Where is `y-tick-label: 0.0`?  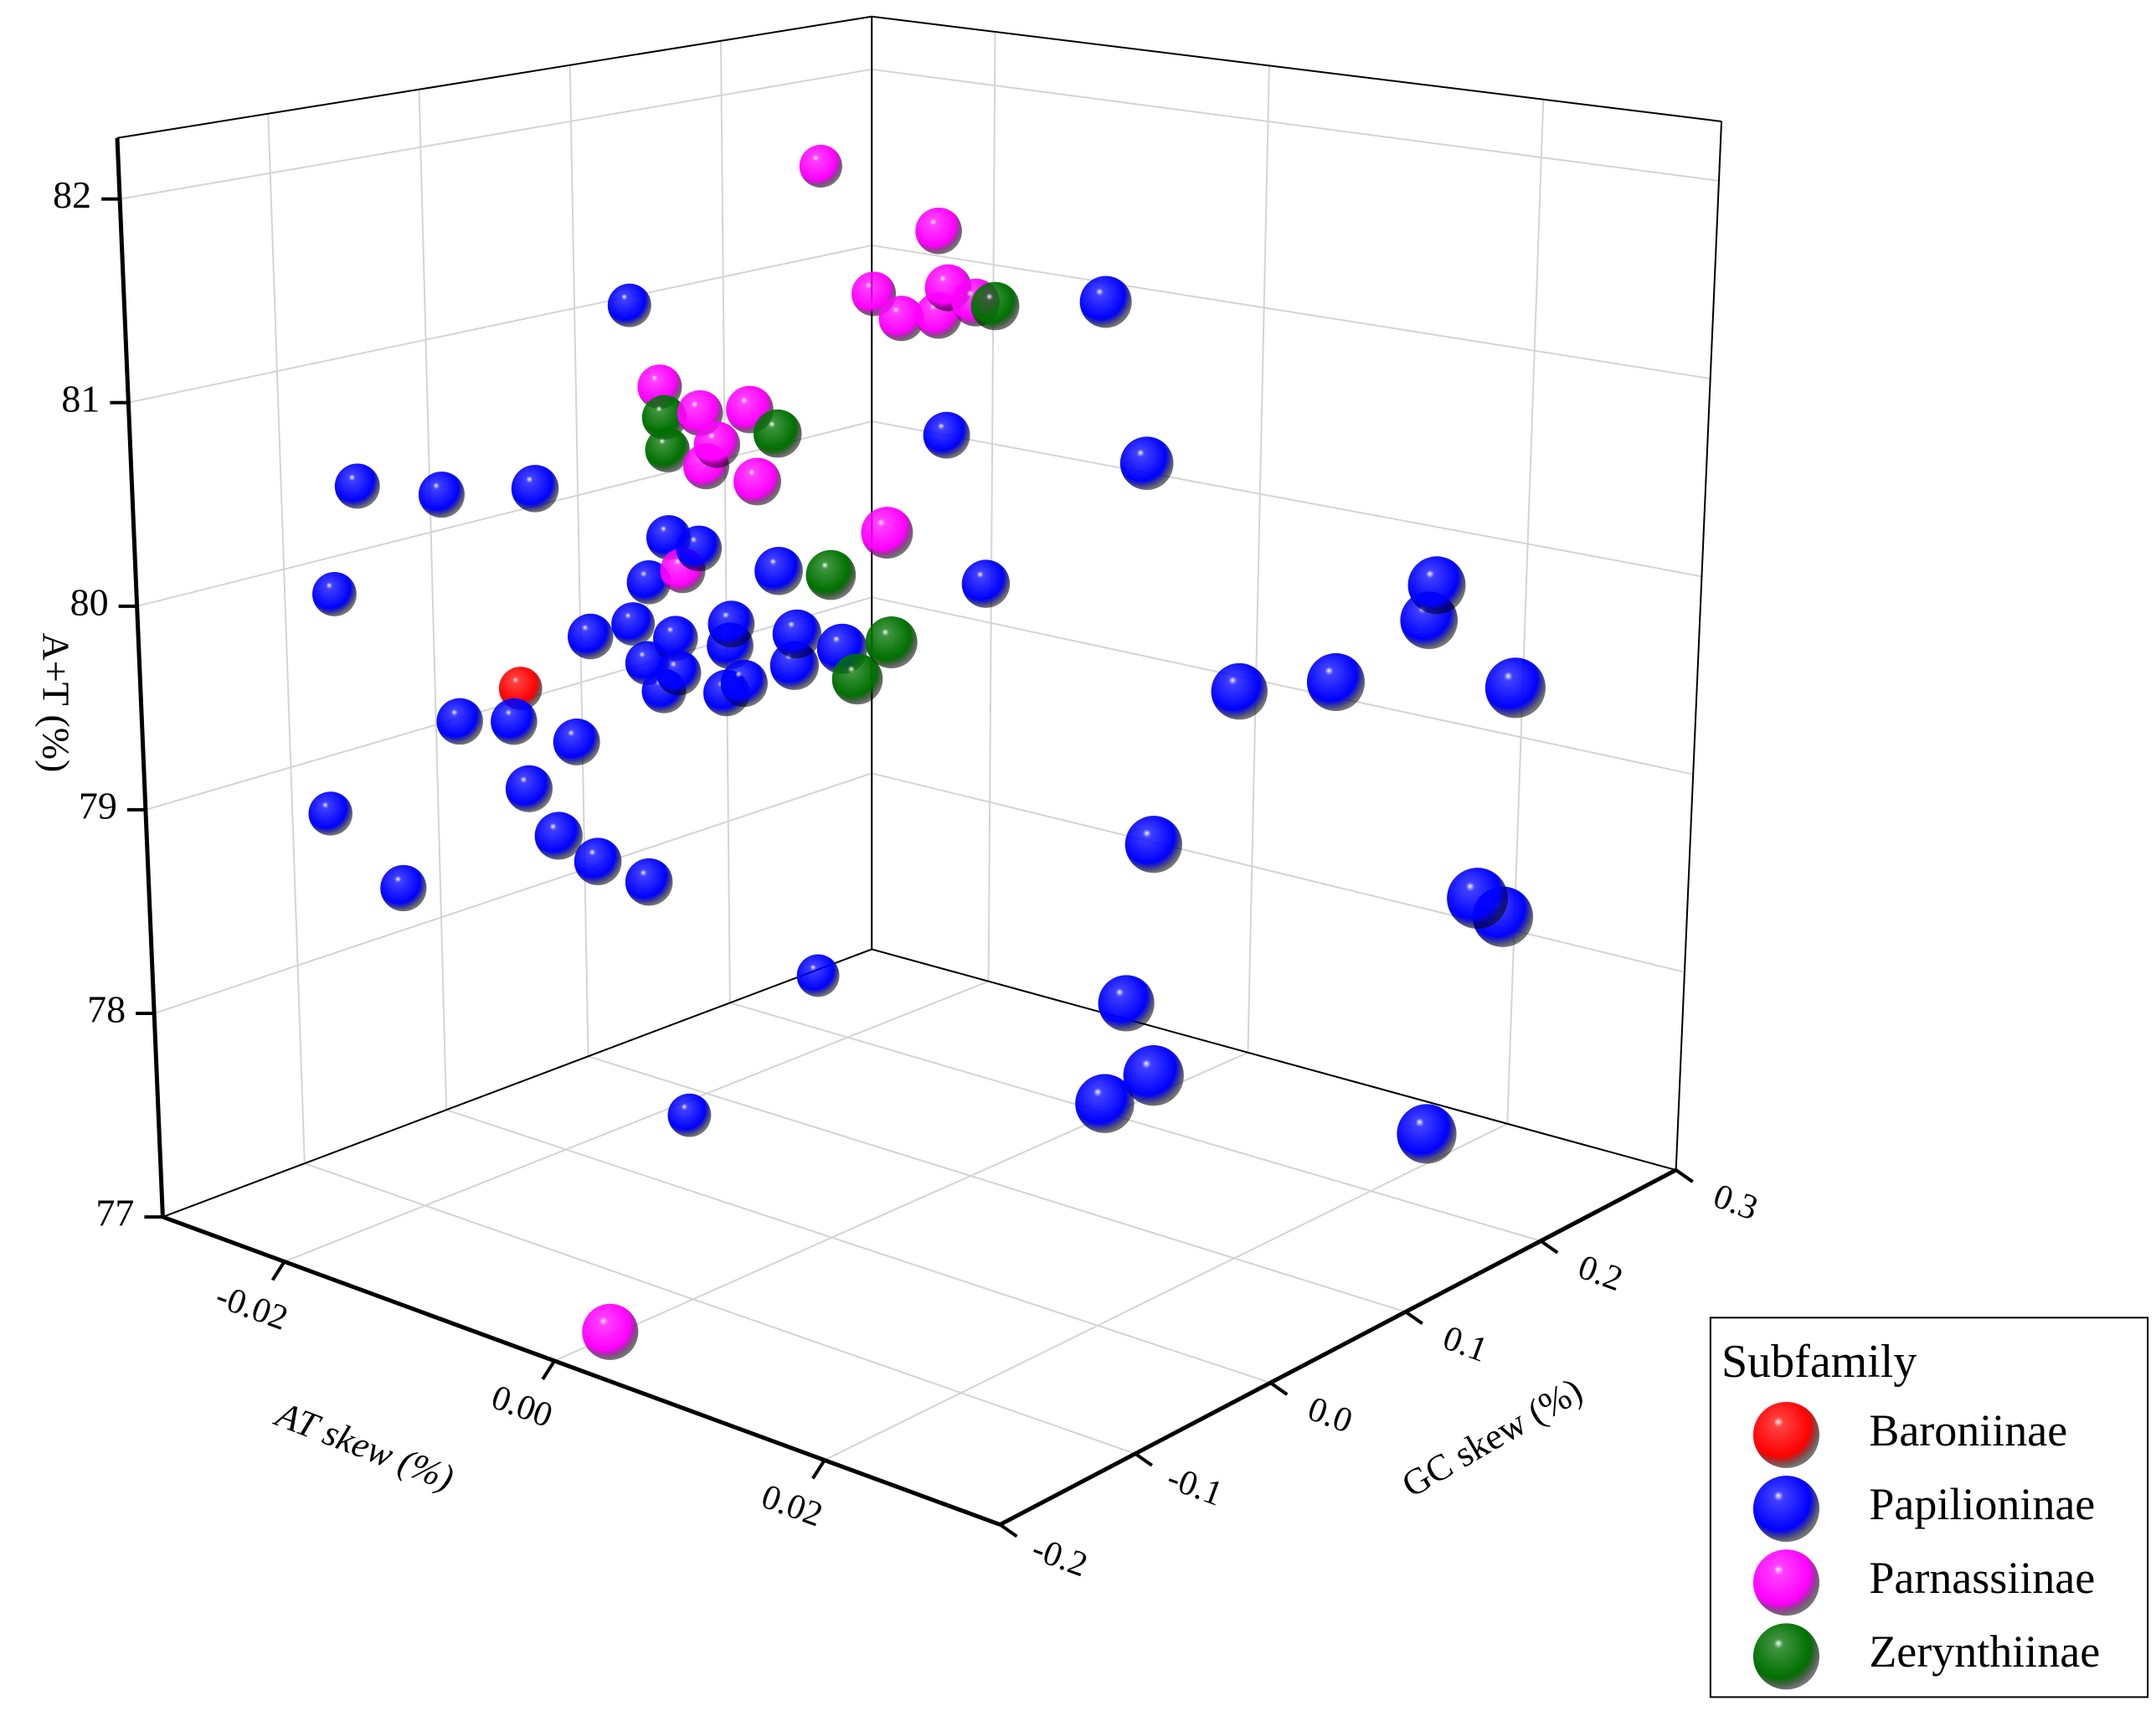 y-tick-label: 0.0 is located at coordinates (1330, 1414).